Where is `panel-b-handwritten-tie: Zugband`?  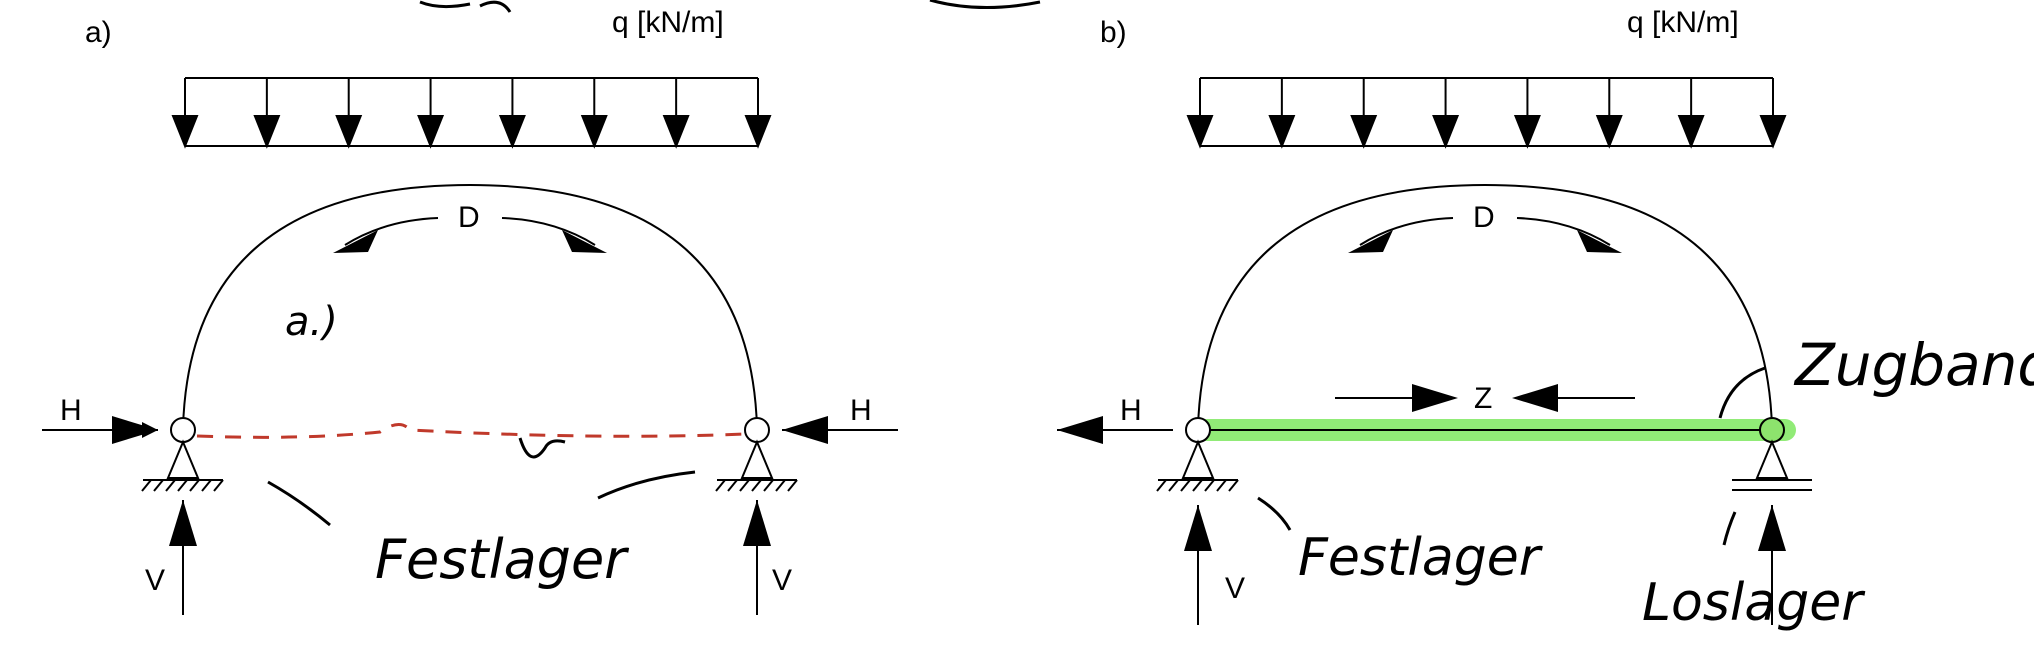
panel-b-handwritten-tie: Zugband is located at coordinates (1913, 365).